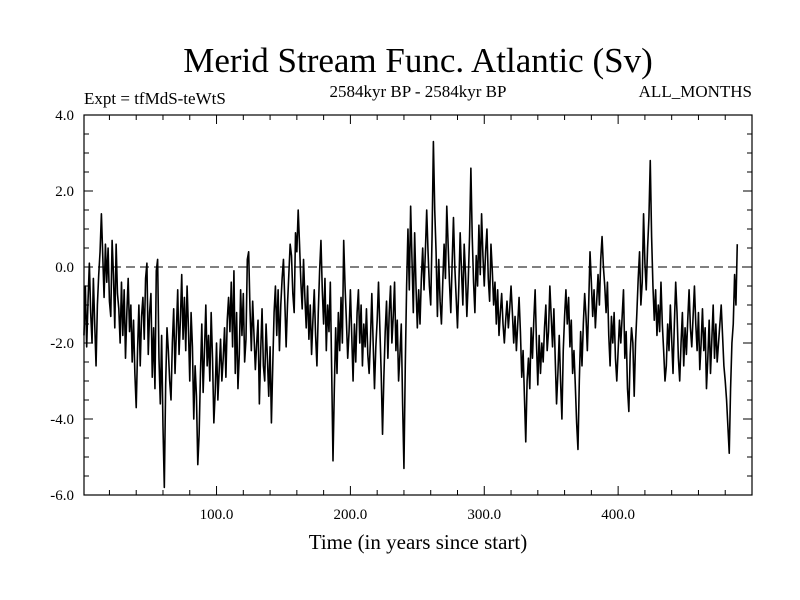 The image size is (800, 600). What do you see at coordinates (62, 344) in the screenshot?
I see `y-tick-label: -2.0` at bounding box center [62, 344].